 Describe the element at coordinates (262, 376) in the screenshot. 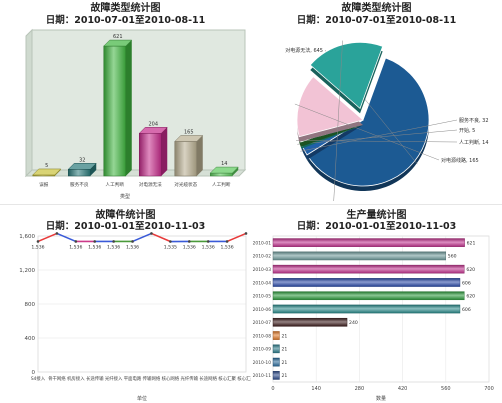

I see `category-label: 2010-11` at that location.